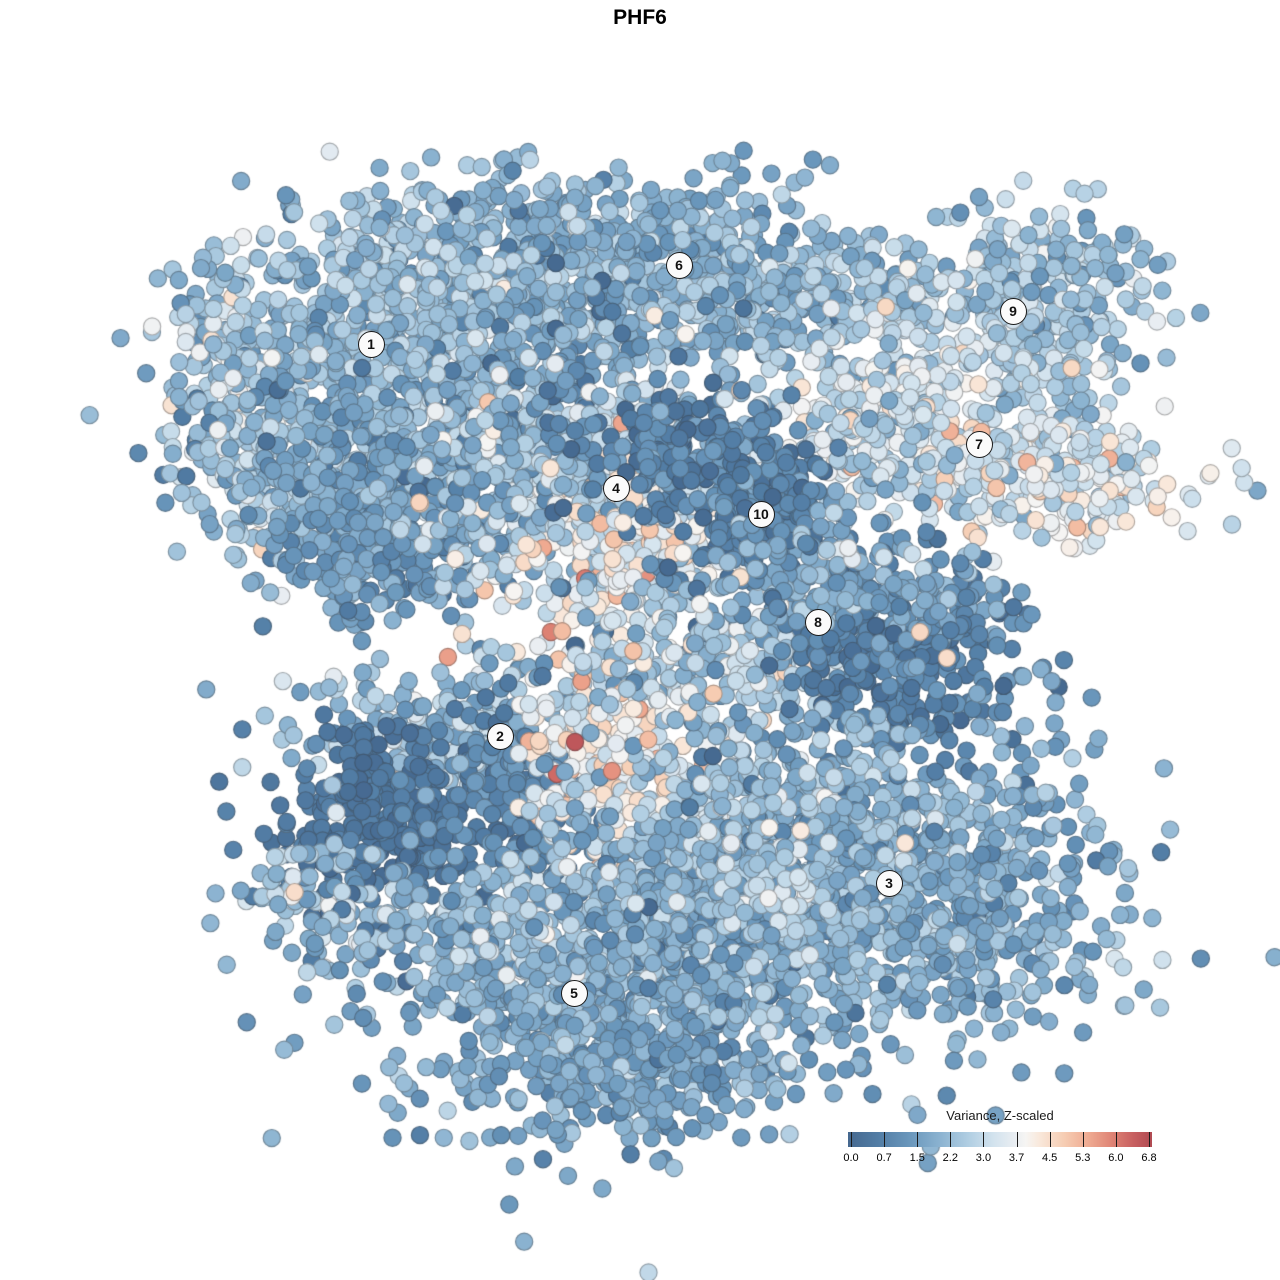 The width and height of the screenshot is (1280, 1280). Describe the element at coordinates (679, 265) in the screenshot. I see `cluster-label-6: 6` at that location.